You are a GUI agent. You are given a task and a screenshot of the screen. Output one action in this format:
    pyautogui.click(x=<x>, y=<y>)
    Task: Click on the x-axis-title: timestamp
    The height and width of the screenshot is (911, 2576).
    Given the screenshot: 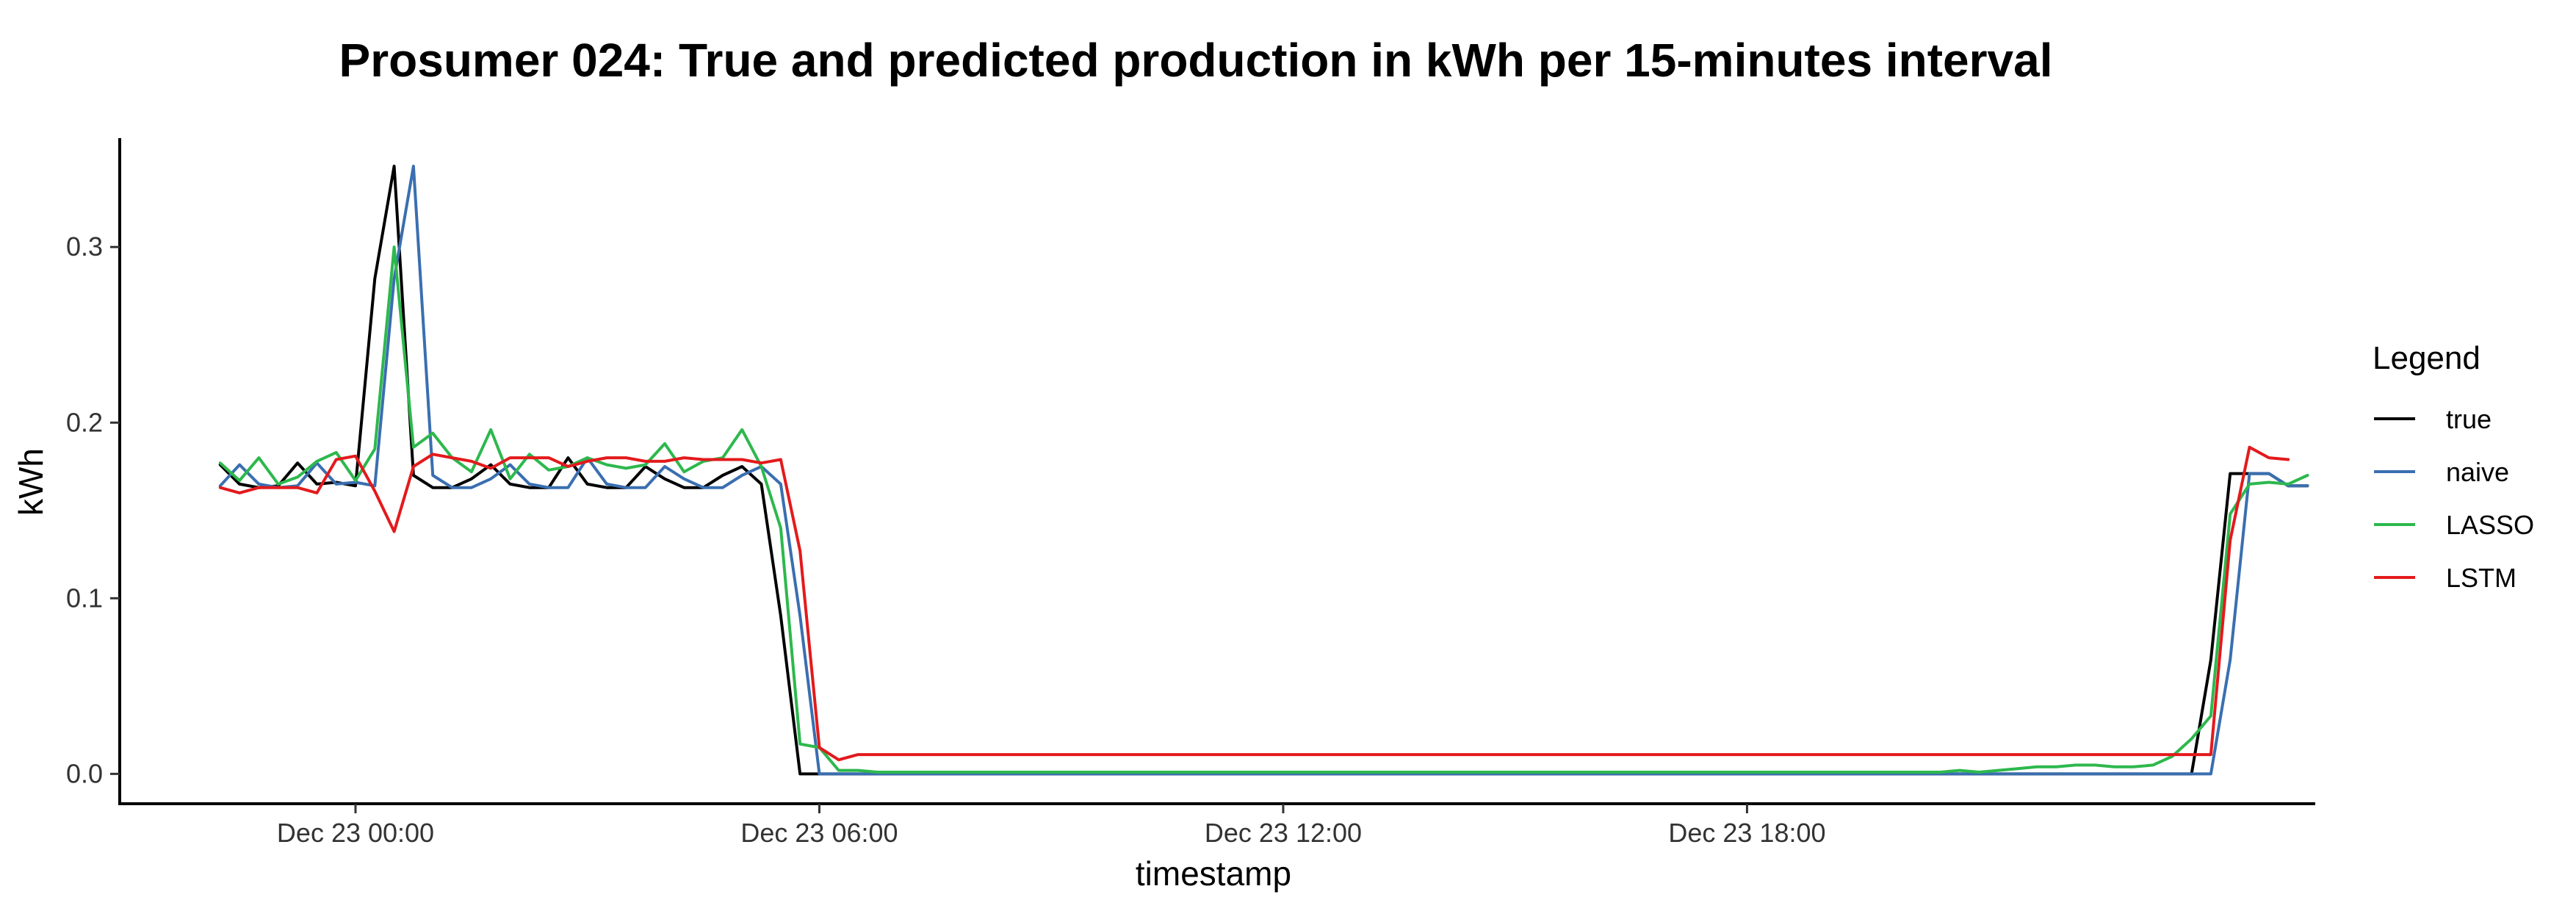 What is the action you would take?
    pyautogui.click(x=1213, y=873)
    